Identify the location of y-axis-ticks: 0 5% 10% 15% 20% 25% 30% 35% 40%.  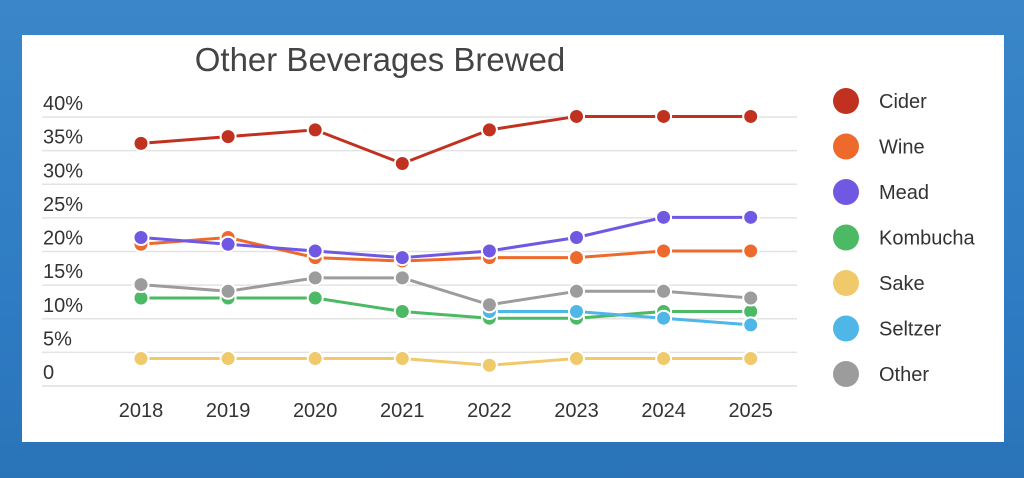
(63, 238).